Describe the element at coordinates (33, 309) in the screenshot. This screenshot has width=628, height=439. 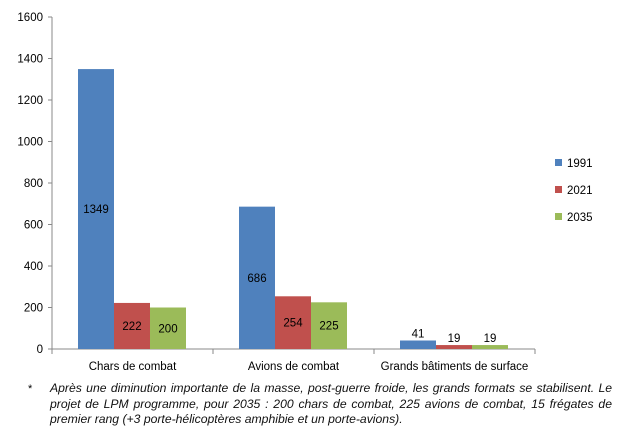
I see `y-tick-label: 200` at that location.